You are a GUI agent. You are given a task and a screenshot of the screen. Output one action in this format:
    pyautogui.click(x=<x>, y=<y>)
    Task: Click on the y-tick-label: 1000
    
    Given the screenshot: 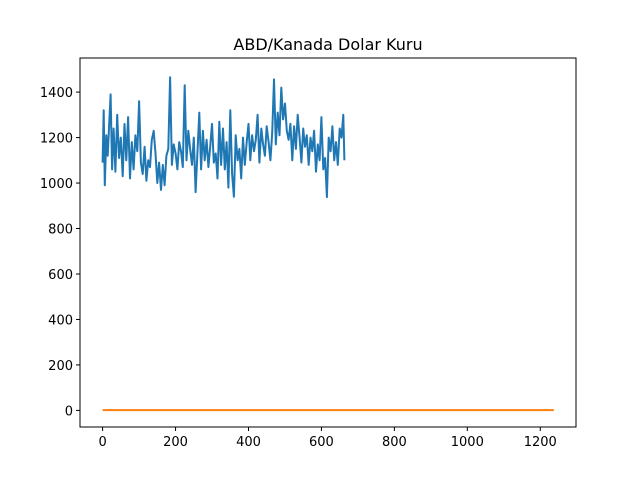 What is the action you would take?
    pyautogui.click(x=56, y=184)
    